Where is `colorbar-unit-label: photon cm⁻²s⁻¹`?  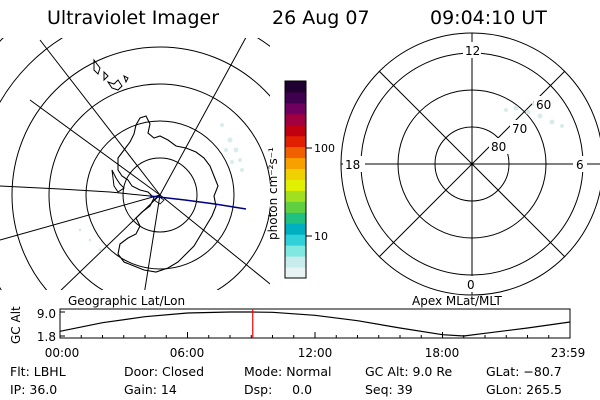 colorbar-unit-label: photon cm⁻²s⁻¹ is located at coordinates (273, 193).